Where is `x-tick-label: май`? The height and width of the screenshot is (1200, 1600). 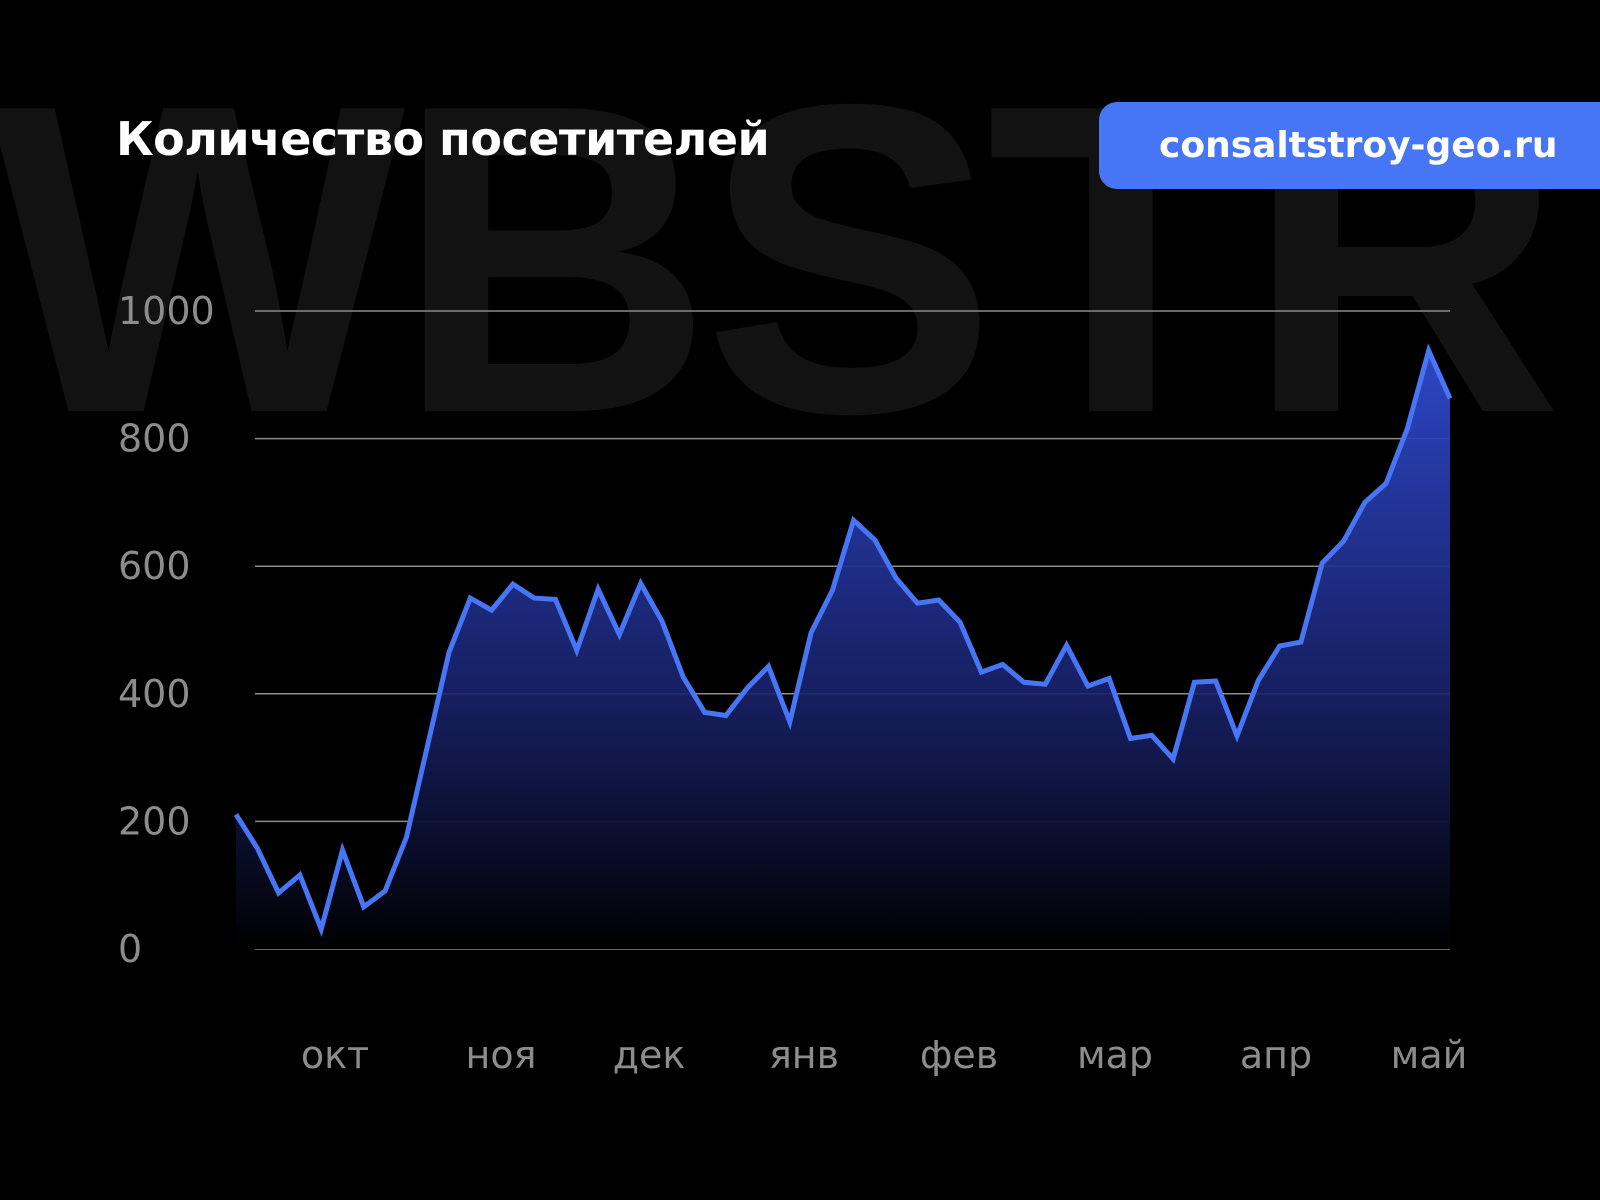 x-tick-label: май is located at coordinates (1429, 1055).